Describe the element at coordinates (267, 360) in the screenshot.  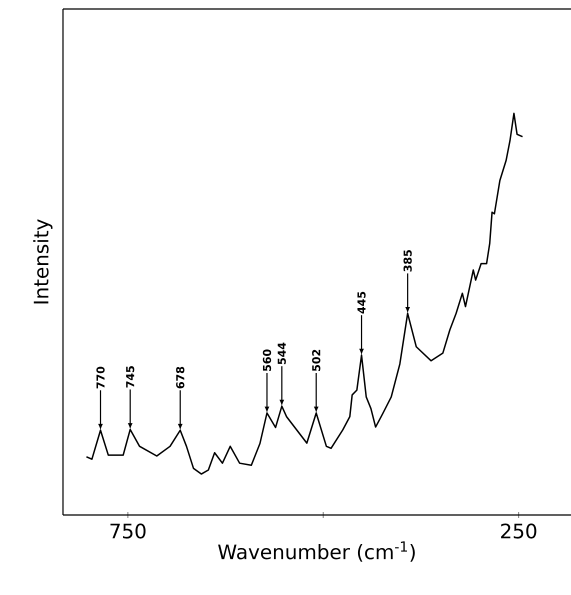
I see `annotation: 560` at that location.